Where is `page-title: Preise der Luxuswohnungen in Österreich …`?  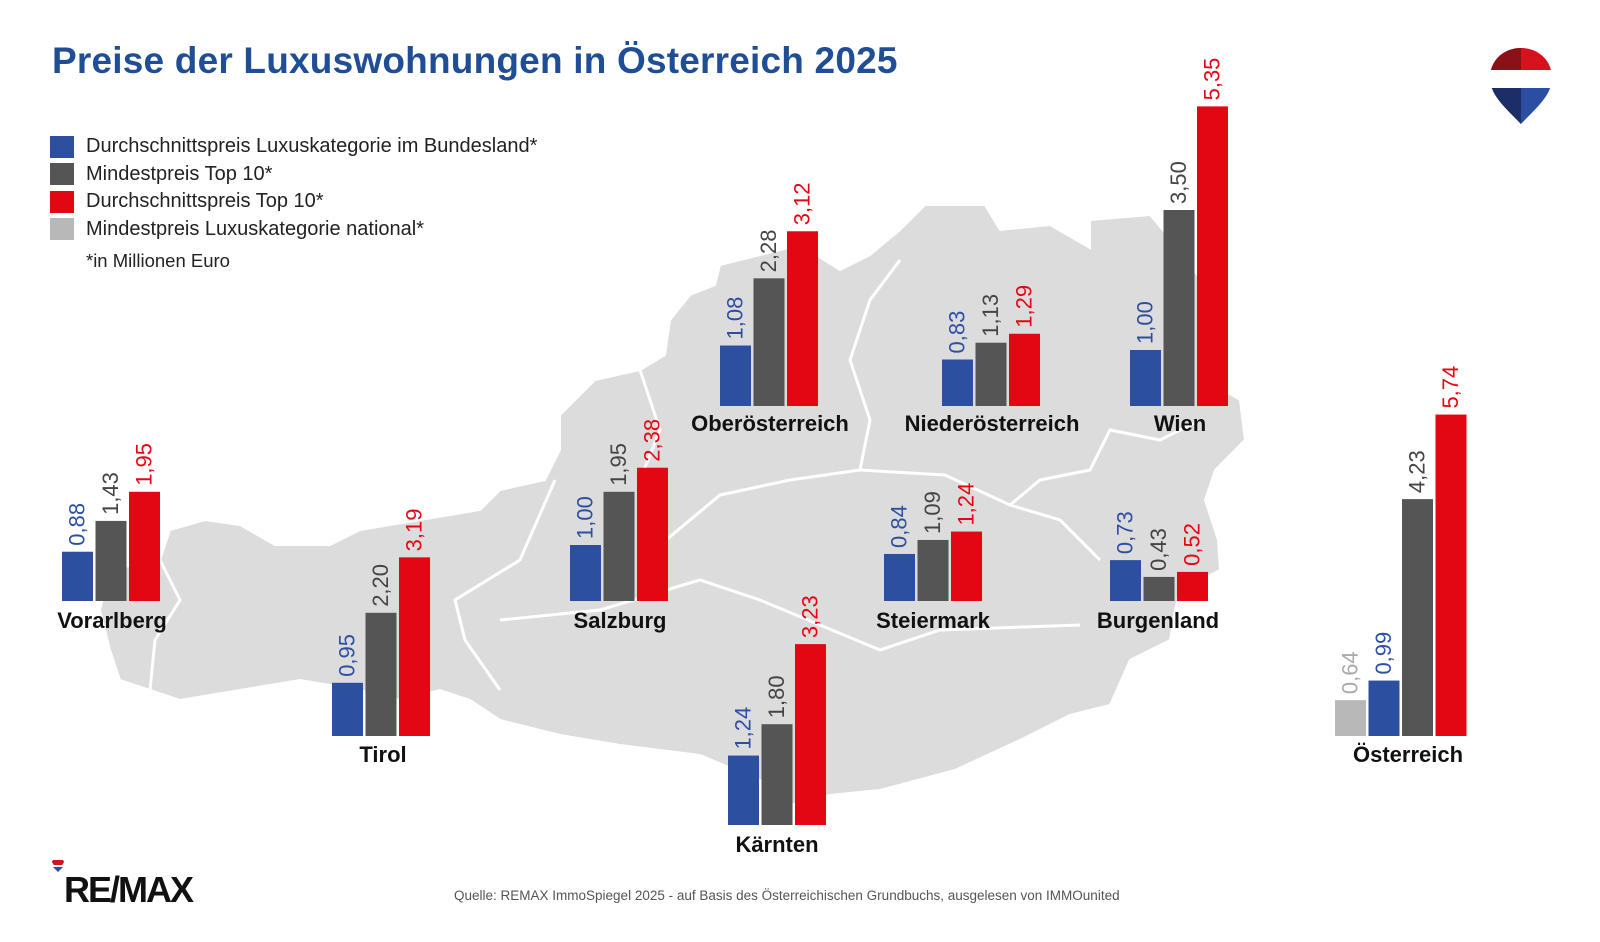 page-title: Preise der Luxuswohnungen in Österreich … is located at coordinates (475, 60).